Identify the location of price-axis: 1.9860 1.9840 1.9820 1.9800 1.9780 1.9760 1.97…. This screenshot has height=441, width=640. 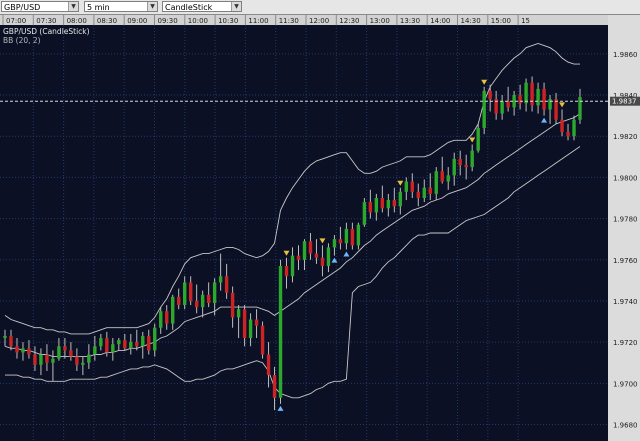
(625, 240).